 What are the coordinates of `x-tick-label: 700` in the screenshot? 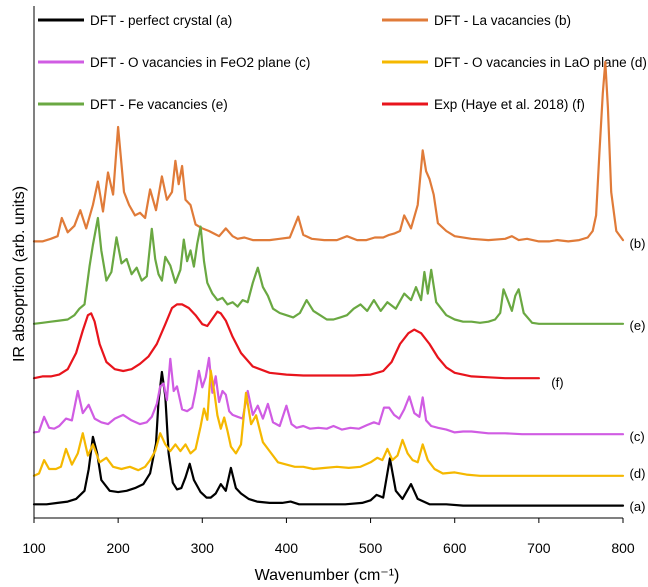 It's located at (539, 548).